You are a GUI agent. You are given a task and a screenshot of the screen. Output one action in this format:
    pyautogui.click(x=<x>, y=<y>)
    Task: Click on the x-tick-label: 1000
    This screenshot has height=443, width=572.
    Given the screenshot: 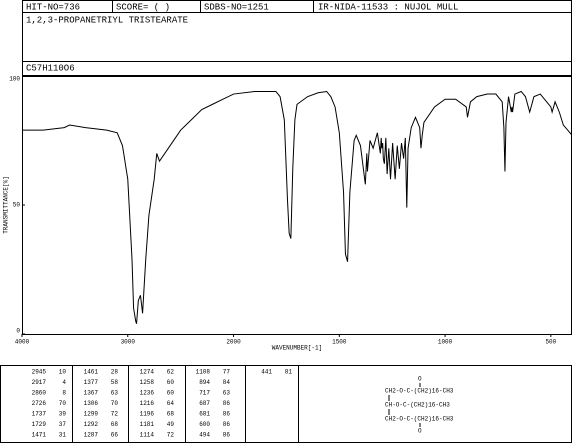 What is the action you would take?
    pyautogui.click(x=445, y=342)
    